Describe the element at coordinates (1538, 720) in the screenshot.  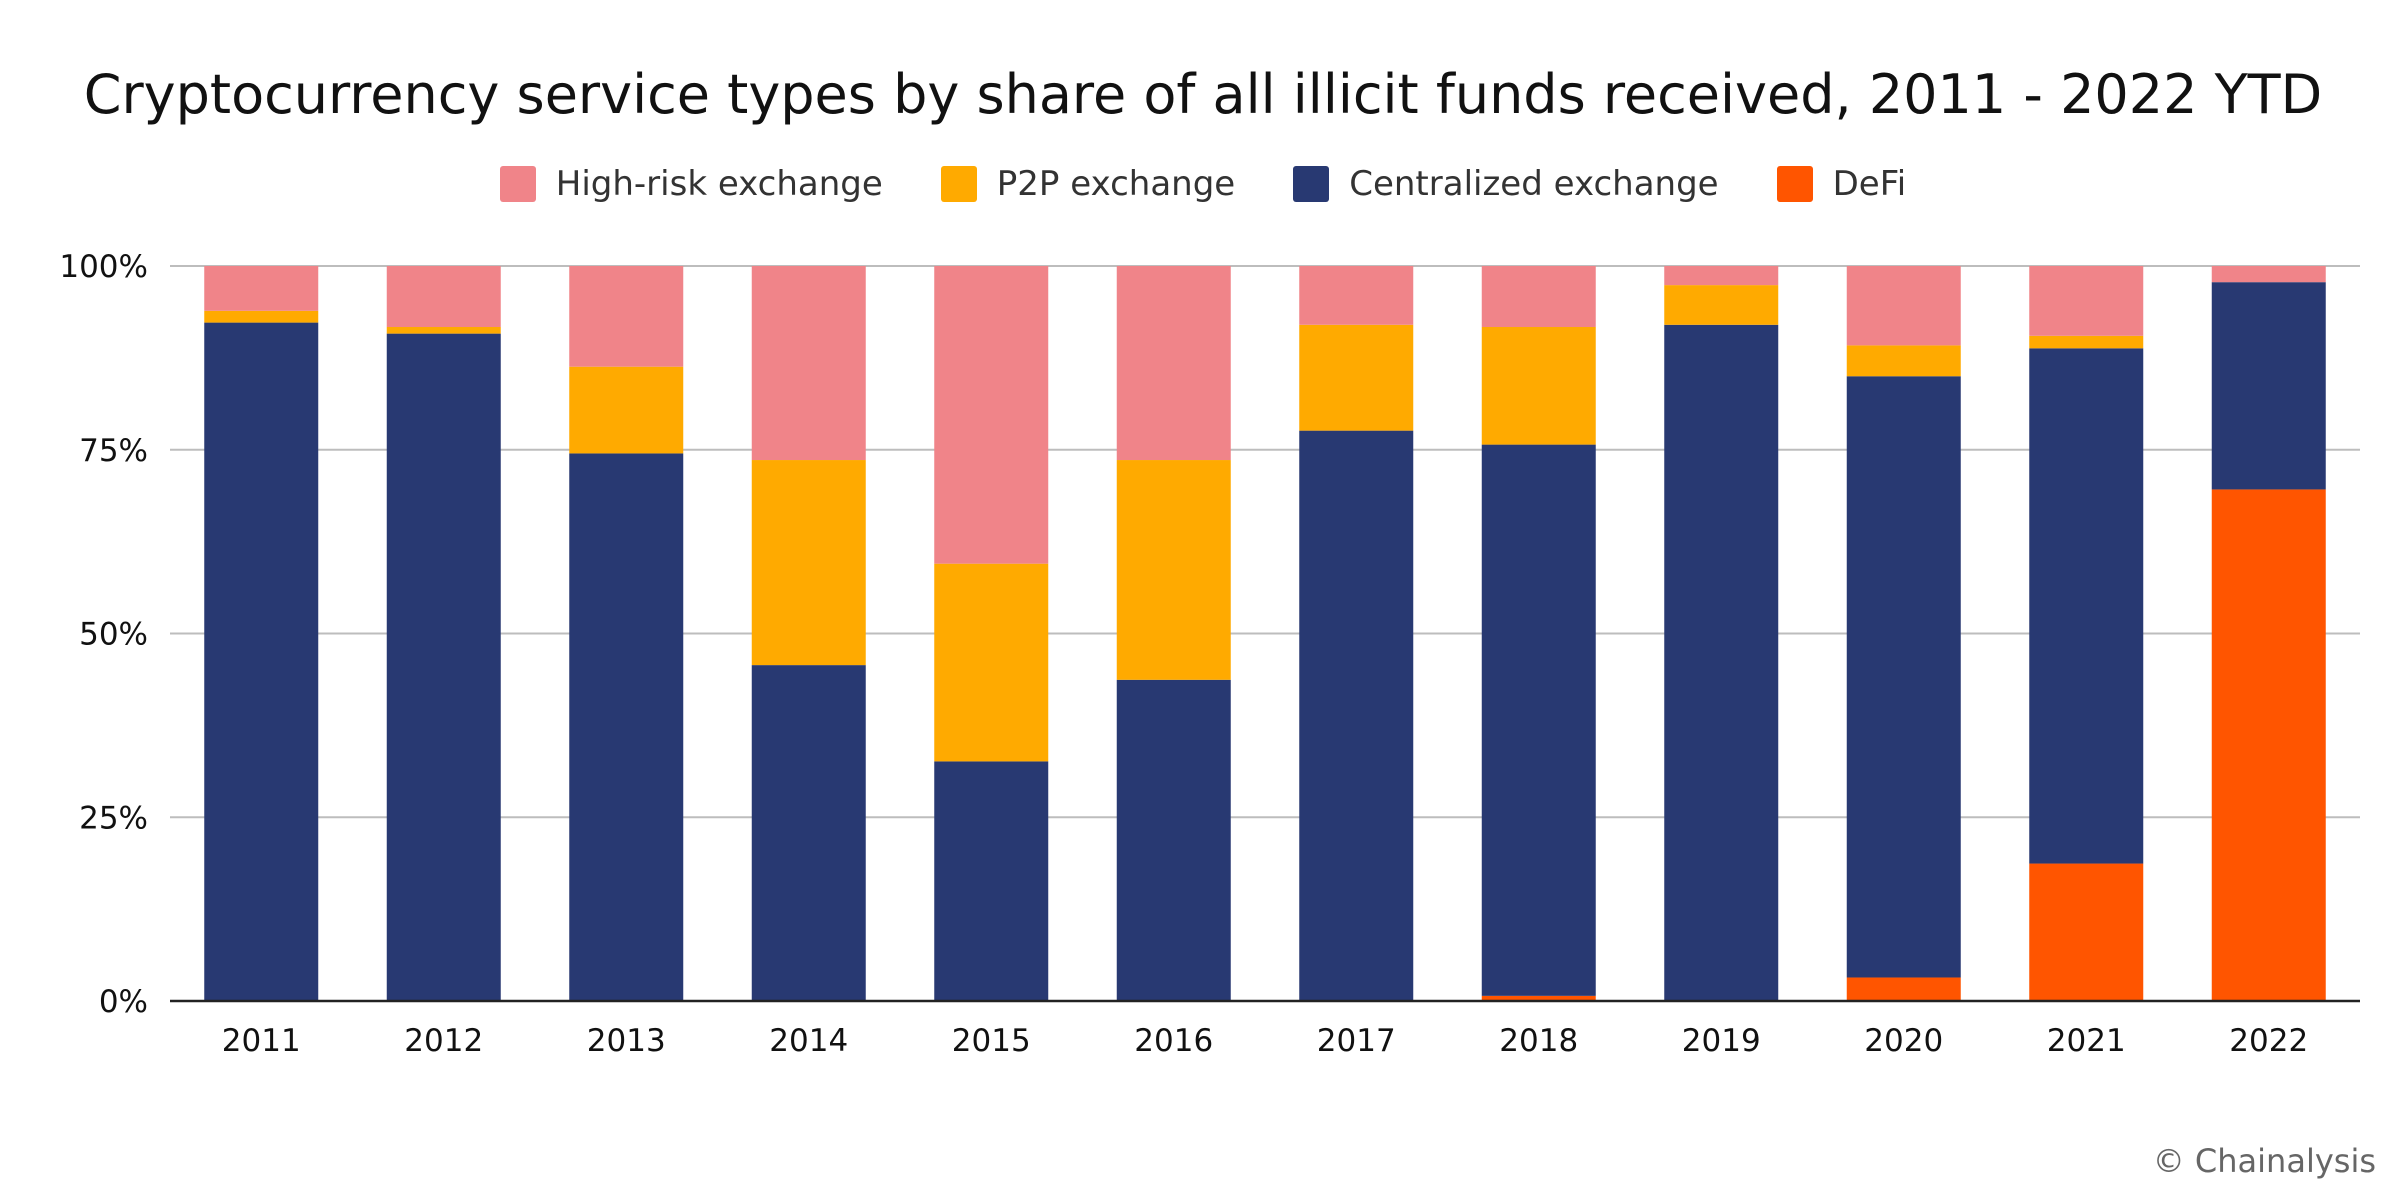
I see `bar-centralized-exchange-2018` at that location.